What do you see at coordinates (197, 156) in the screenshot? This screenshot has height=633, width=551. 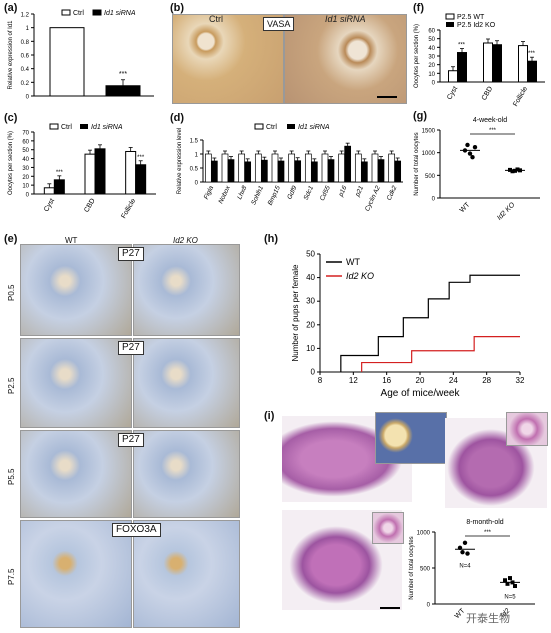 I see `chart-d-ytick-label: 1` at bounding box center [197, 156].